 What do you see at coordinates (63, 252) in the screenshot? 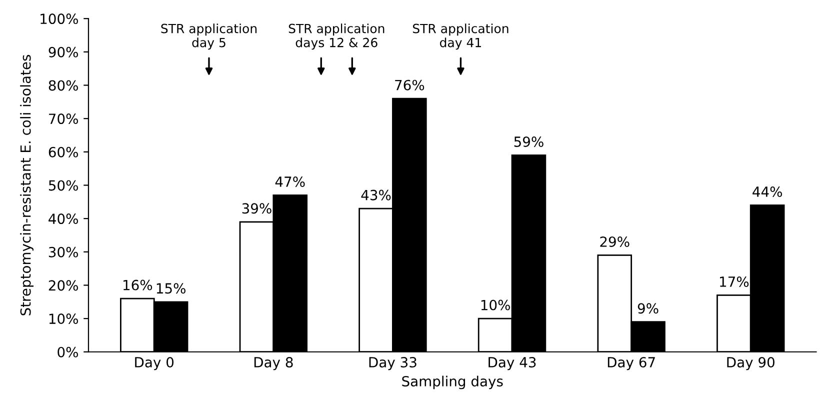
I see `y-tick-label: 30%` at bounding box center [63, 252].